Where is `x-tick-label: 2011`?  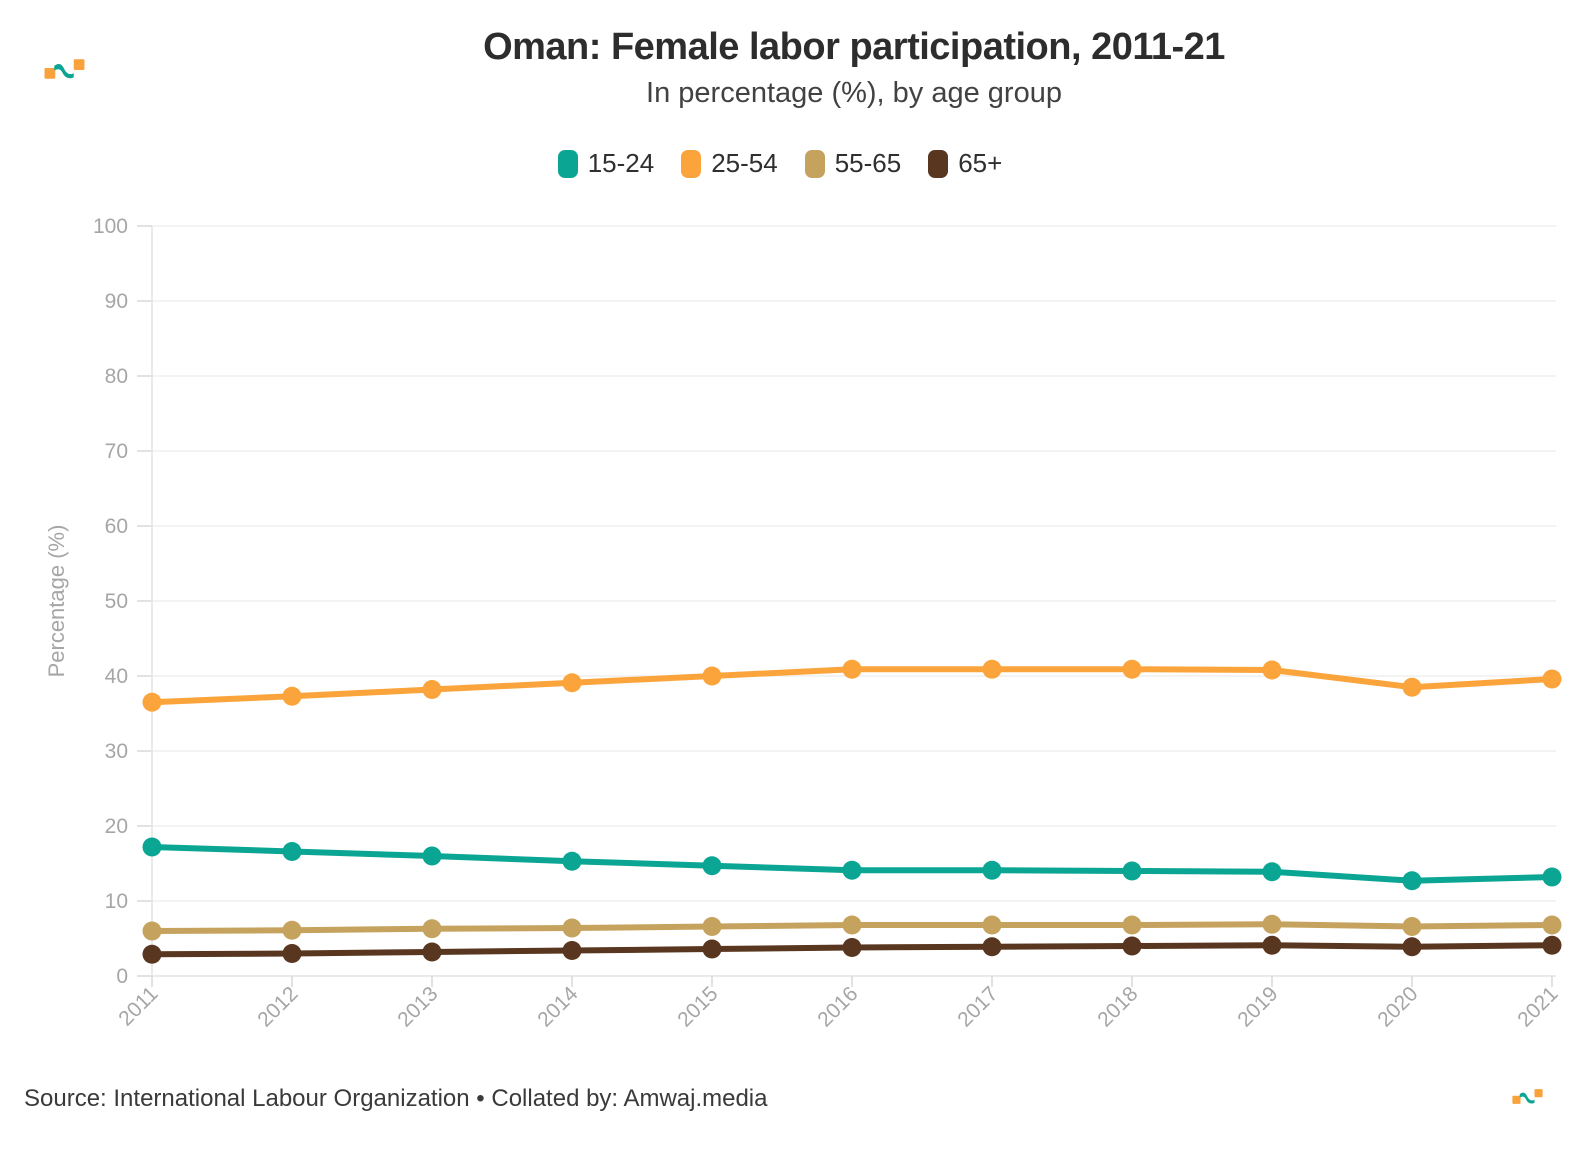 x-tick-label: 2011 is located at coordinates (138, 1006).